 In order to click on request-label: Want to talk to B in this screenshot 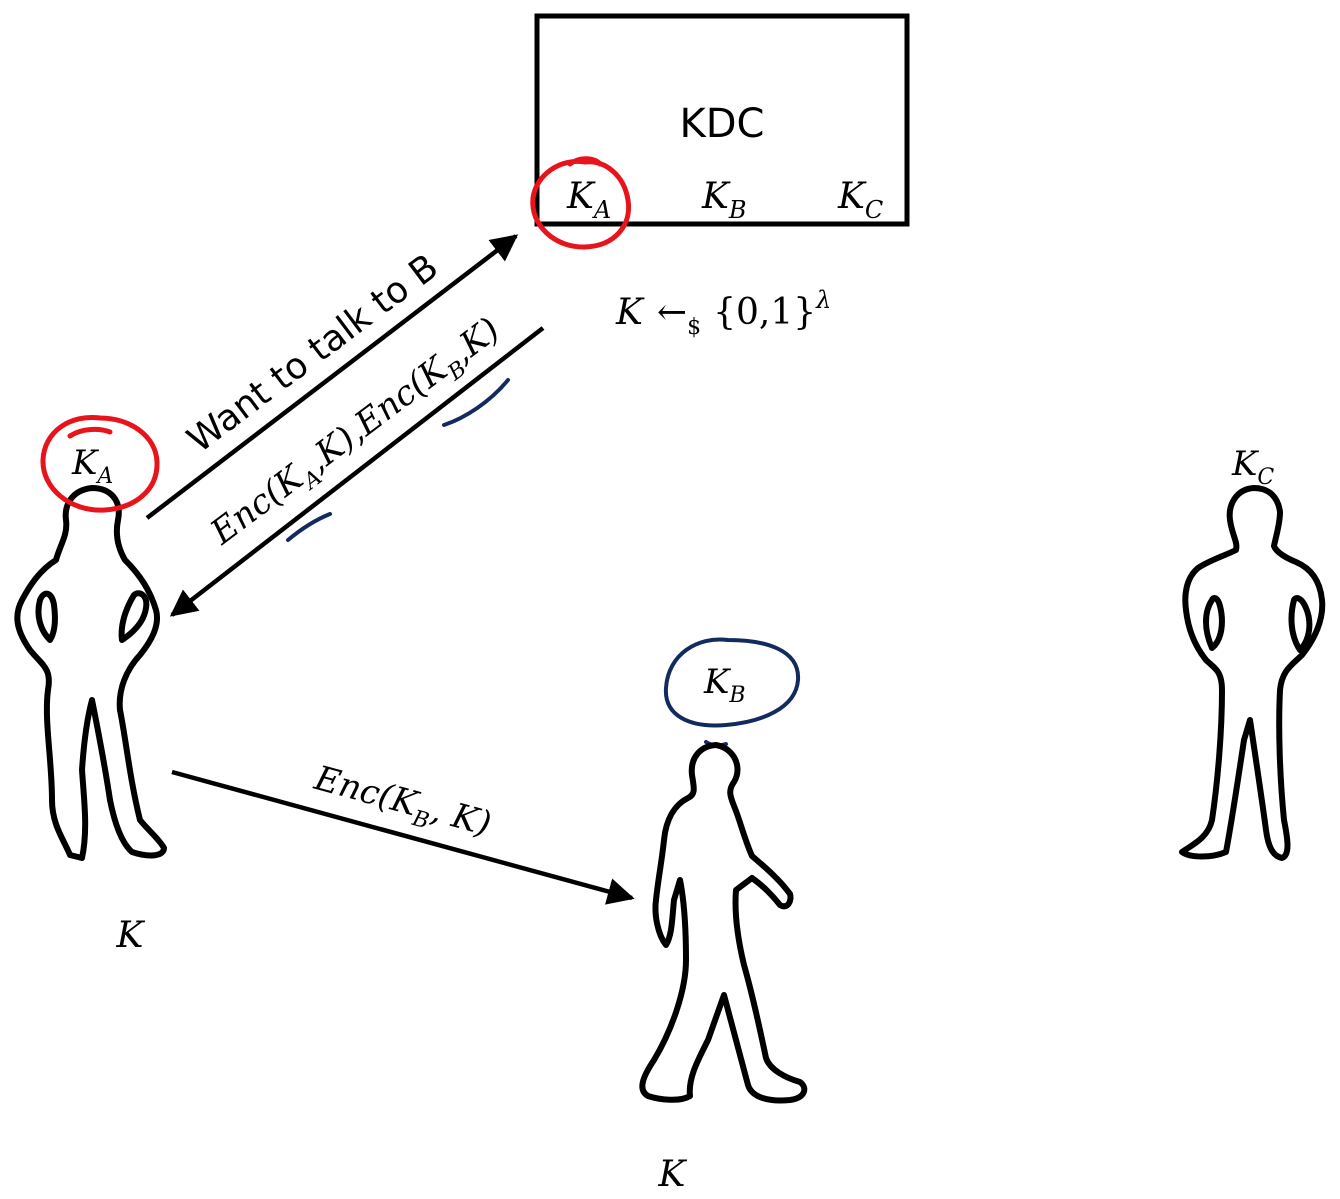, I will do `click(313, 354)`.